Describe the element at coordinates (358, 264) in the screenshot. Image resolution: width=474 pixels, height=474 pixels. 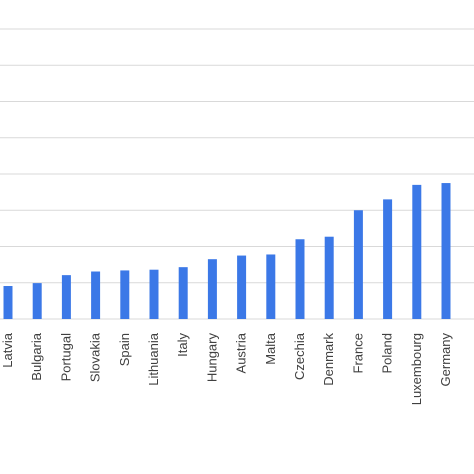
I see `bar-france` at that location.